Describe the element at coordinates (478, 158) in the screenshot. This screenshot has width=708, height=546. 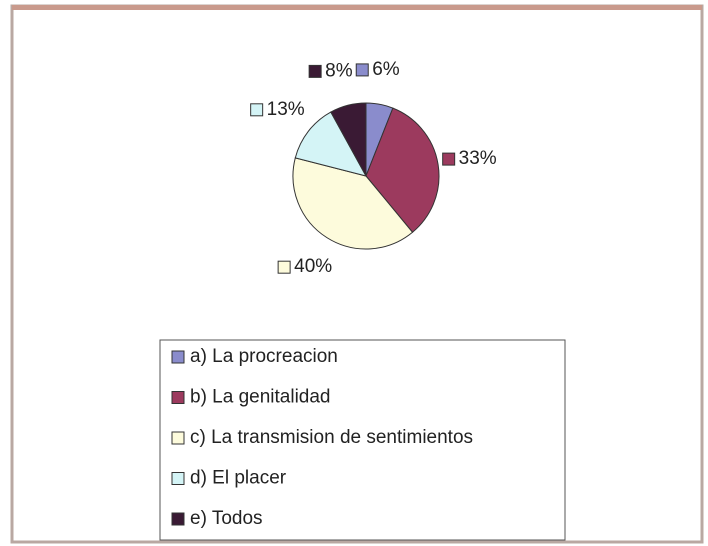
I see `data-label: 33%` at that location.